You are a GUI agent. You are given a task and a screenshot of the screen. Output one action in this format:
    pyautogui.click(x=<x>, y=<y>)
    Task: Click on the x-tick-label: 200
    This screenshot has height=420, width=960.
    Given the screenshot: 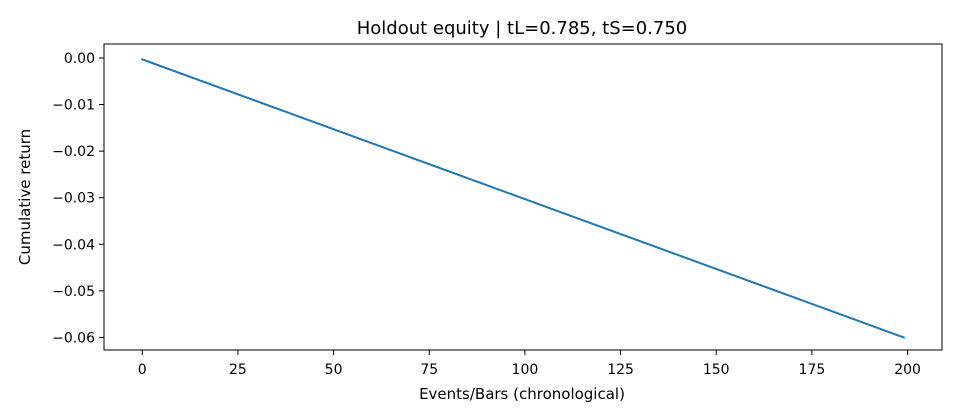 What is the action you would take?
    pyautogui.click(x=907, y=370)
    